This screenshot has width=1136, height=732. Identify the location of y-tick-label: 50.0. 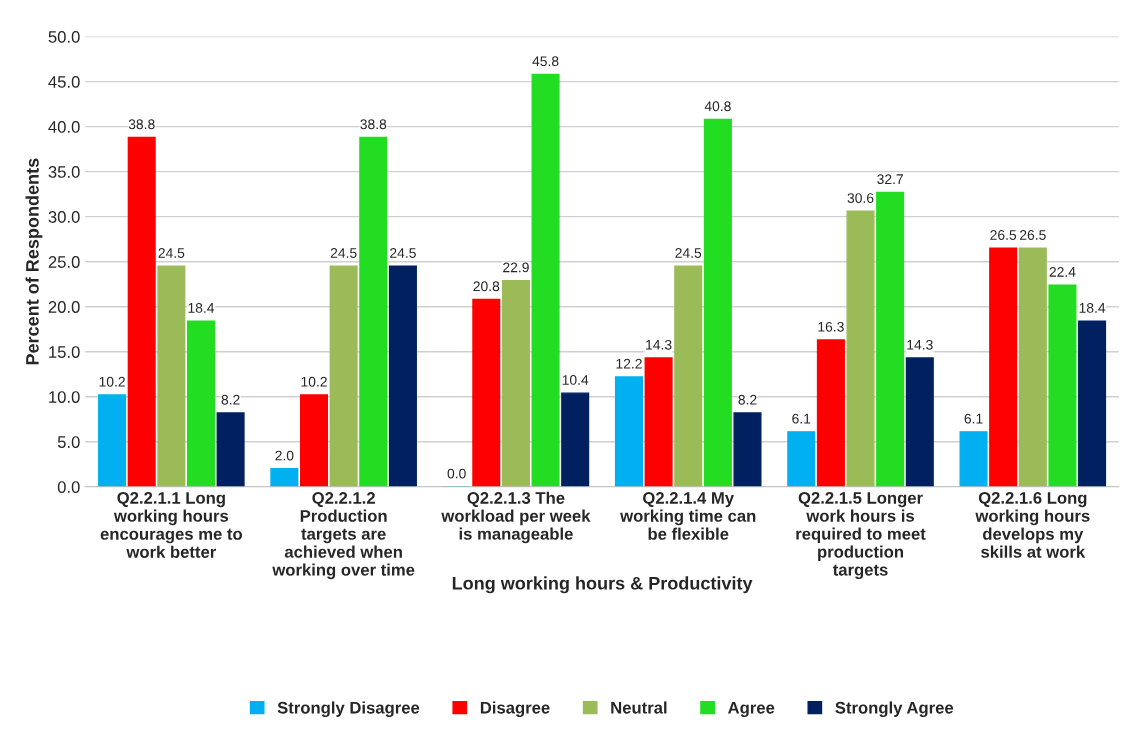
(64, 37).